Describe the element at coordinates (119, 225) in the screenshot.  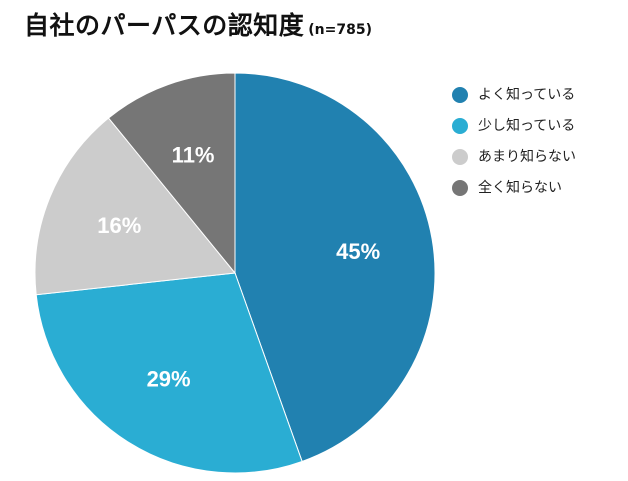
I see `pie-slice-label-3: 16%` at that location.